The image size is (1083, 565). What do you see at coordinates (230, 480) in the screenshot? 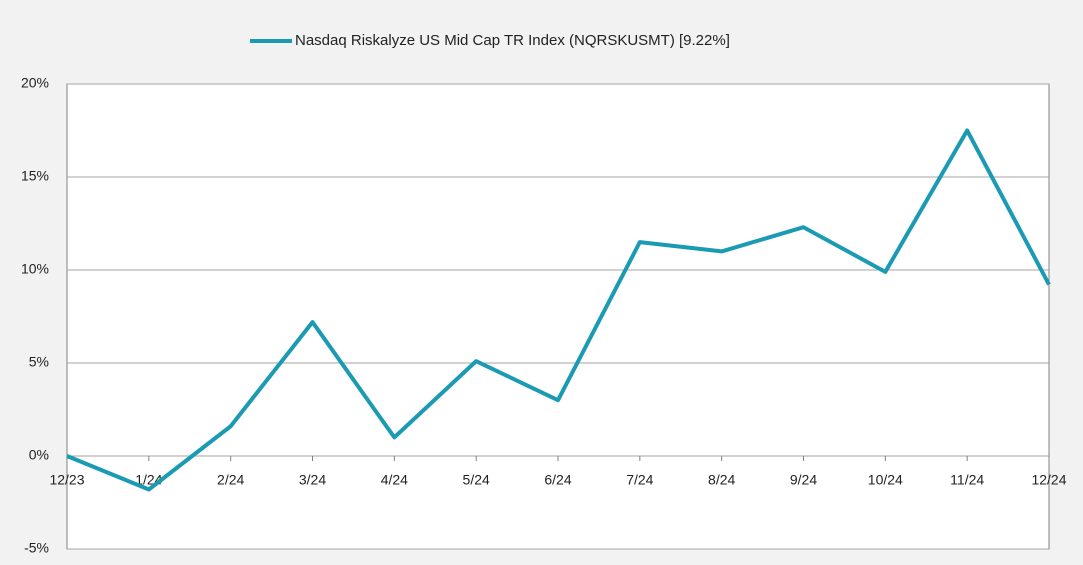
I see `x-tick-label: 2/24` at bounding box center [230, 480].